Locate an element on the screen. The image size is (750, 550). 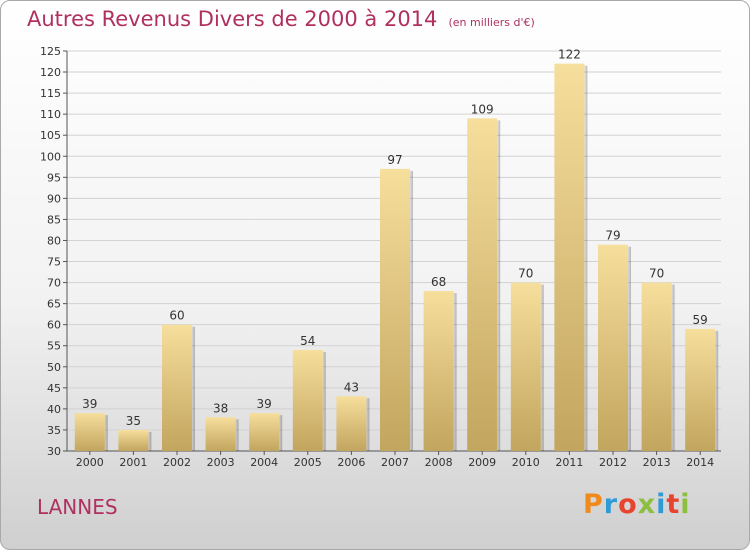
data-label: 38 is located at coordinates (220, 408).